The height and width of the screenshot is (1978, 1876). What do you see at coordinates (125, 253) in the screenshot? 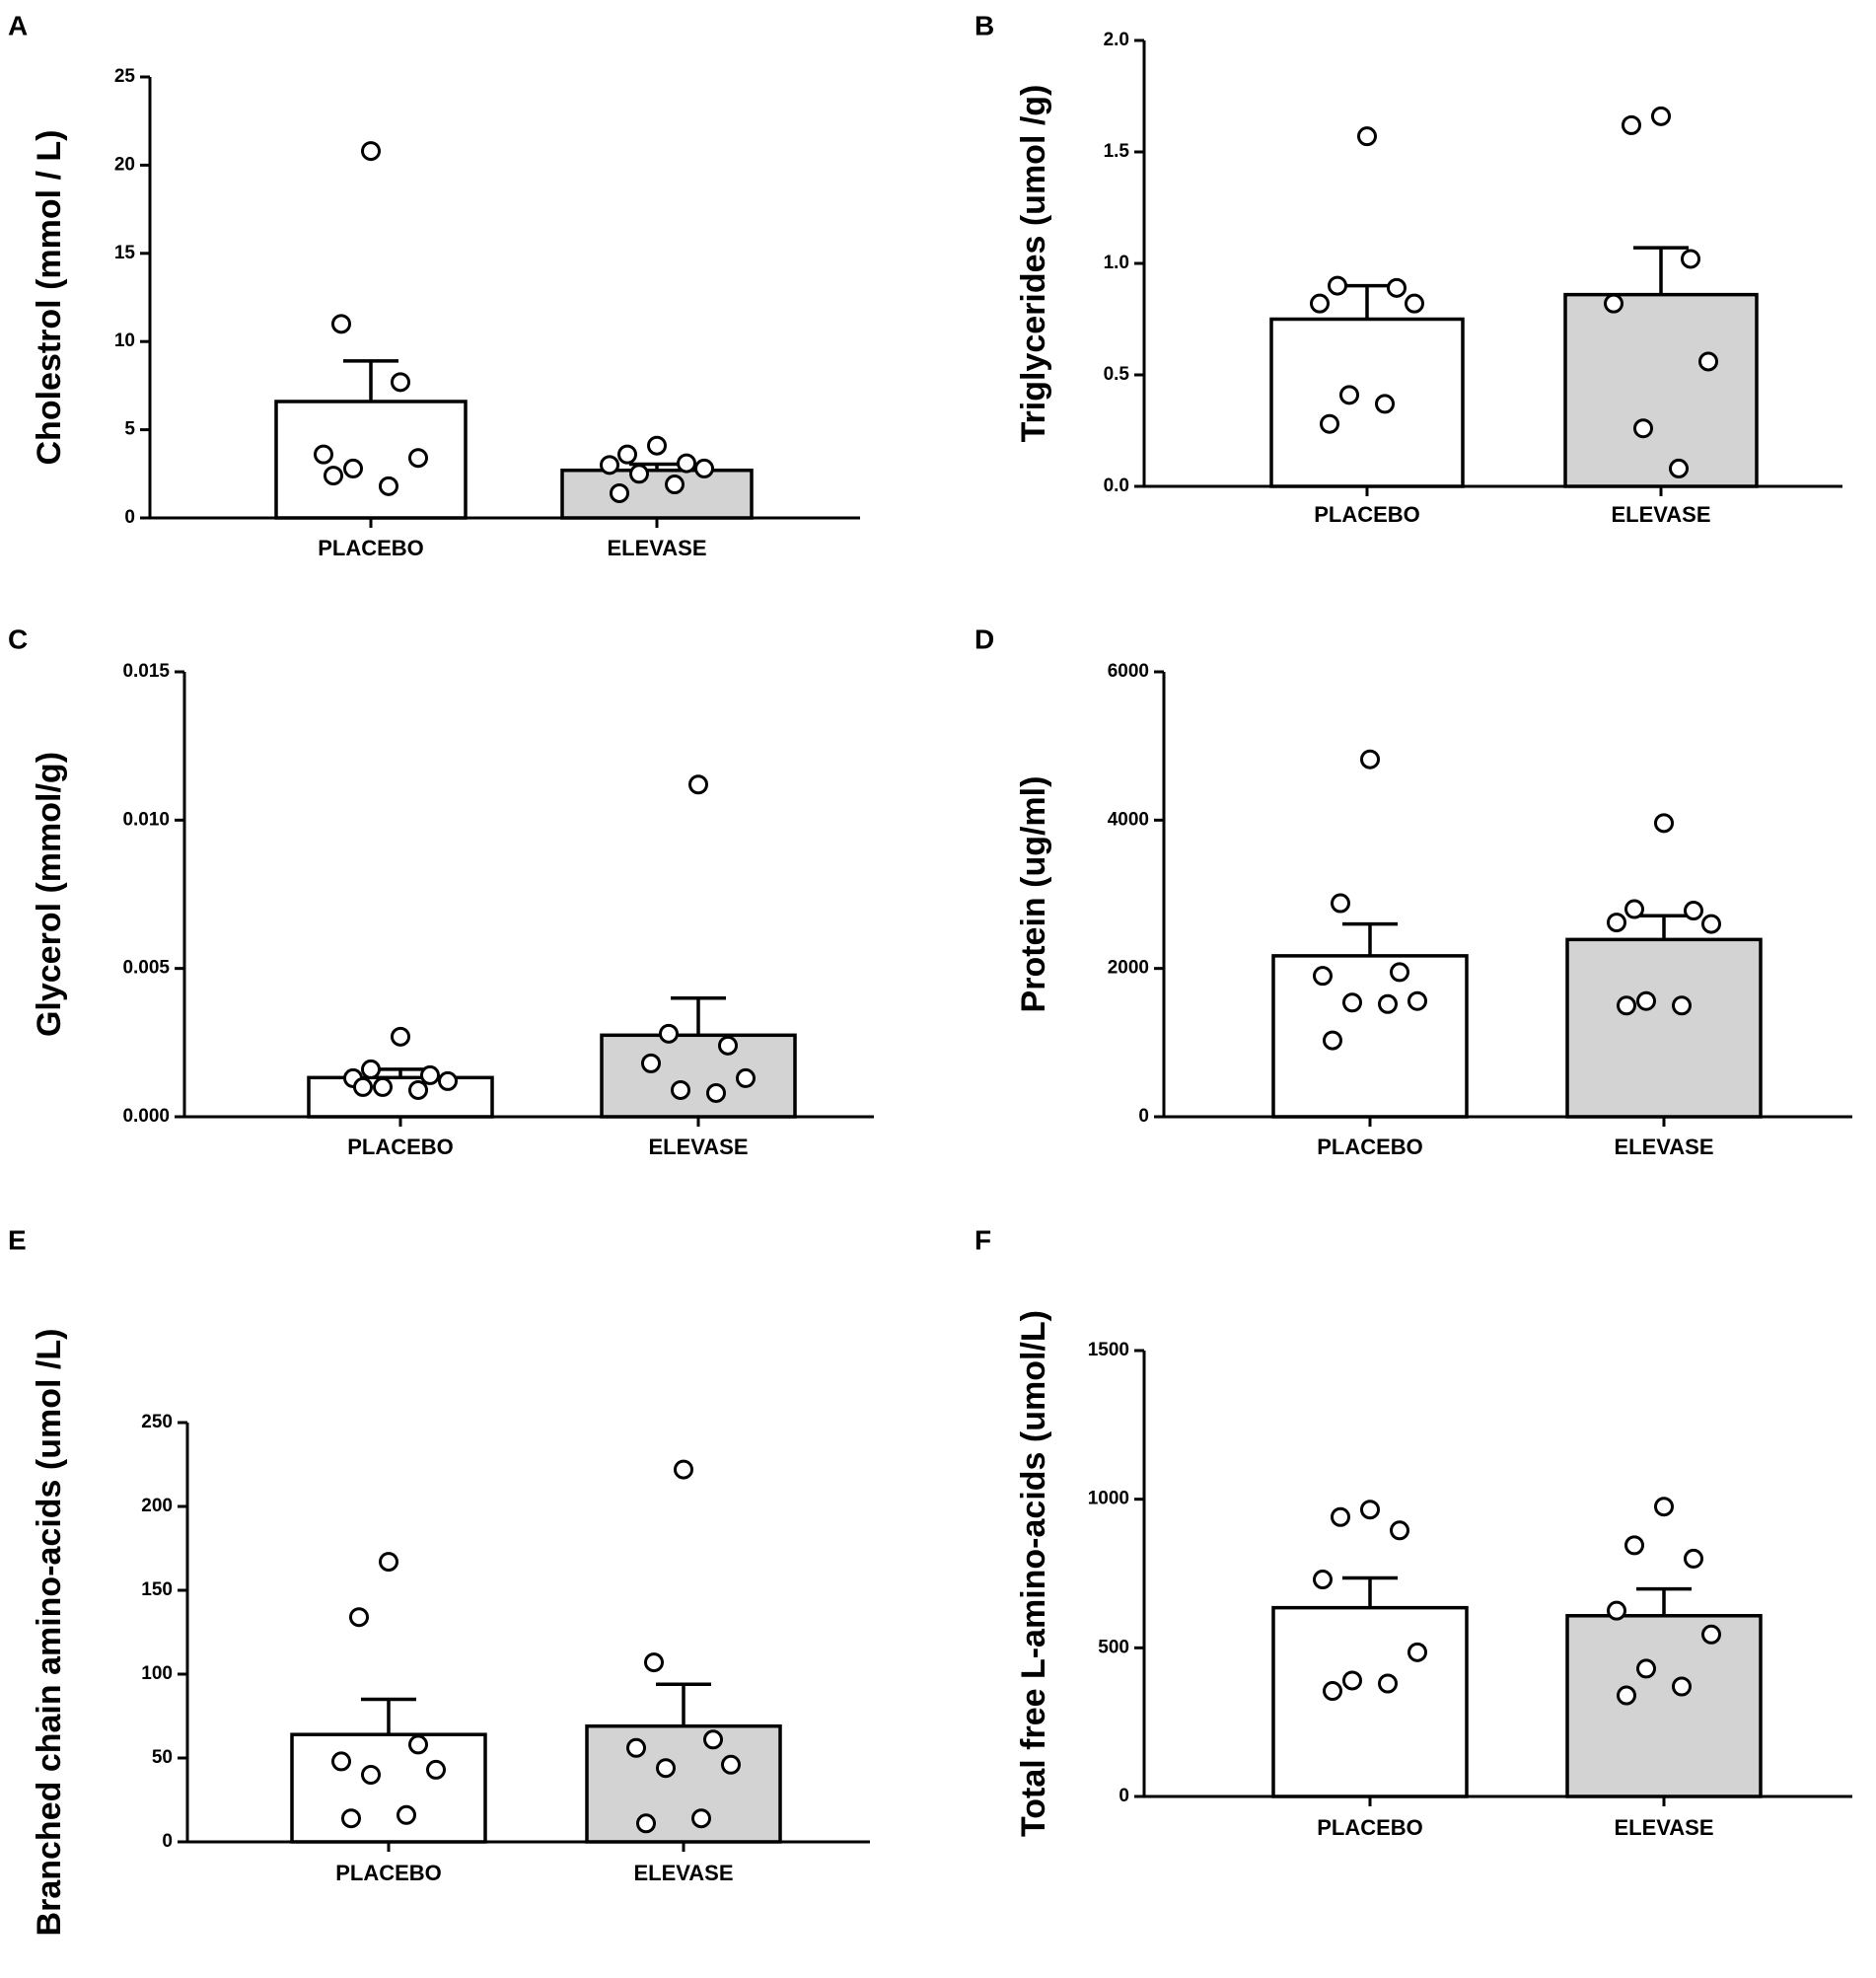
I see `y-tick-label: 15` at bounding box center [125, 253].